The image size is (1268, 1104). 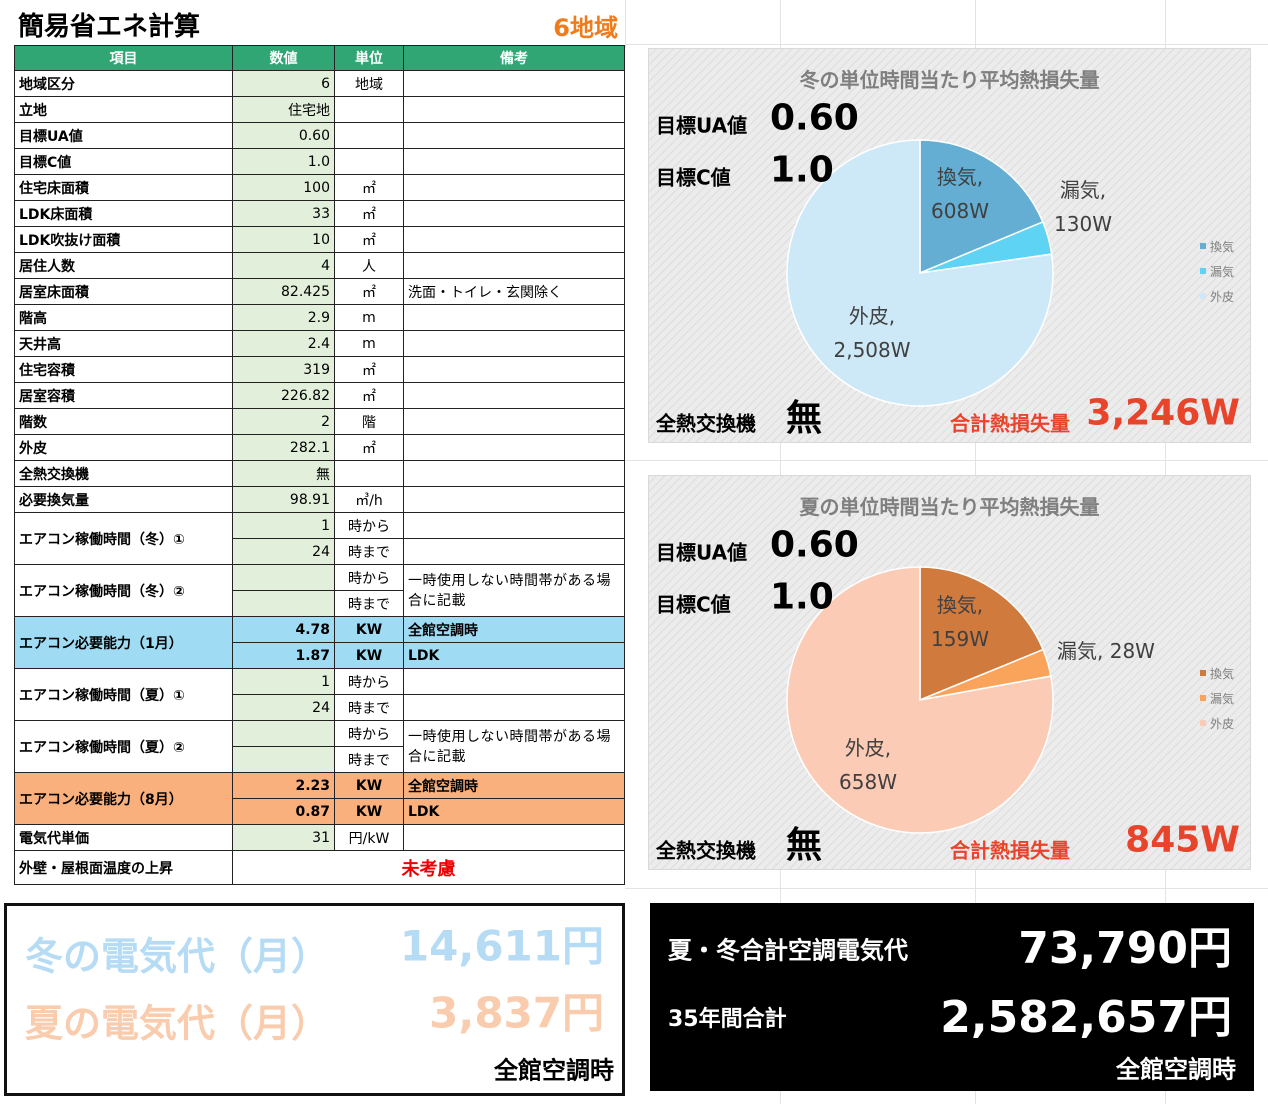 I want to click on legend-label: 外皮, so click(x=1222, y=724).